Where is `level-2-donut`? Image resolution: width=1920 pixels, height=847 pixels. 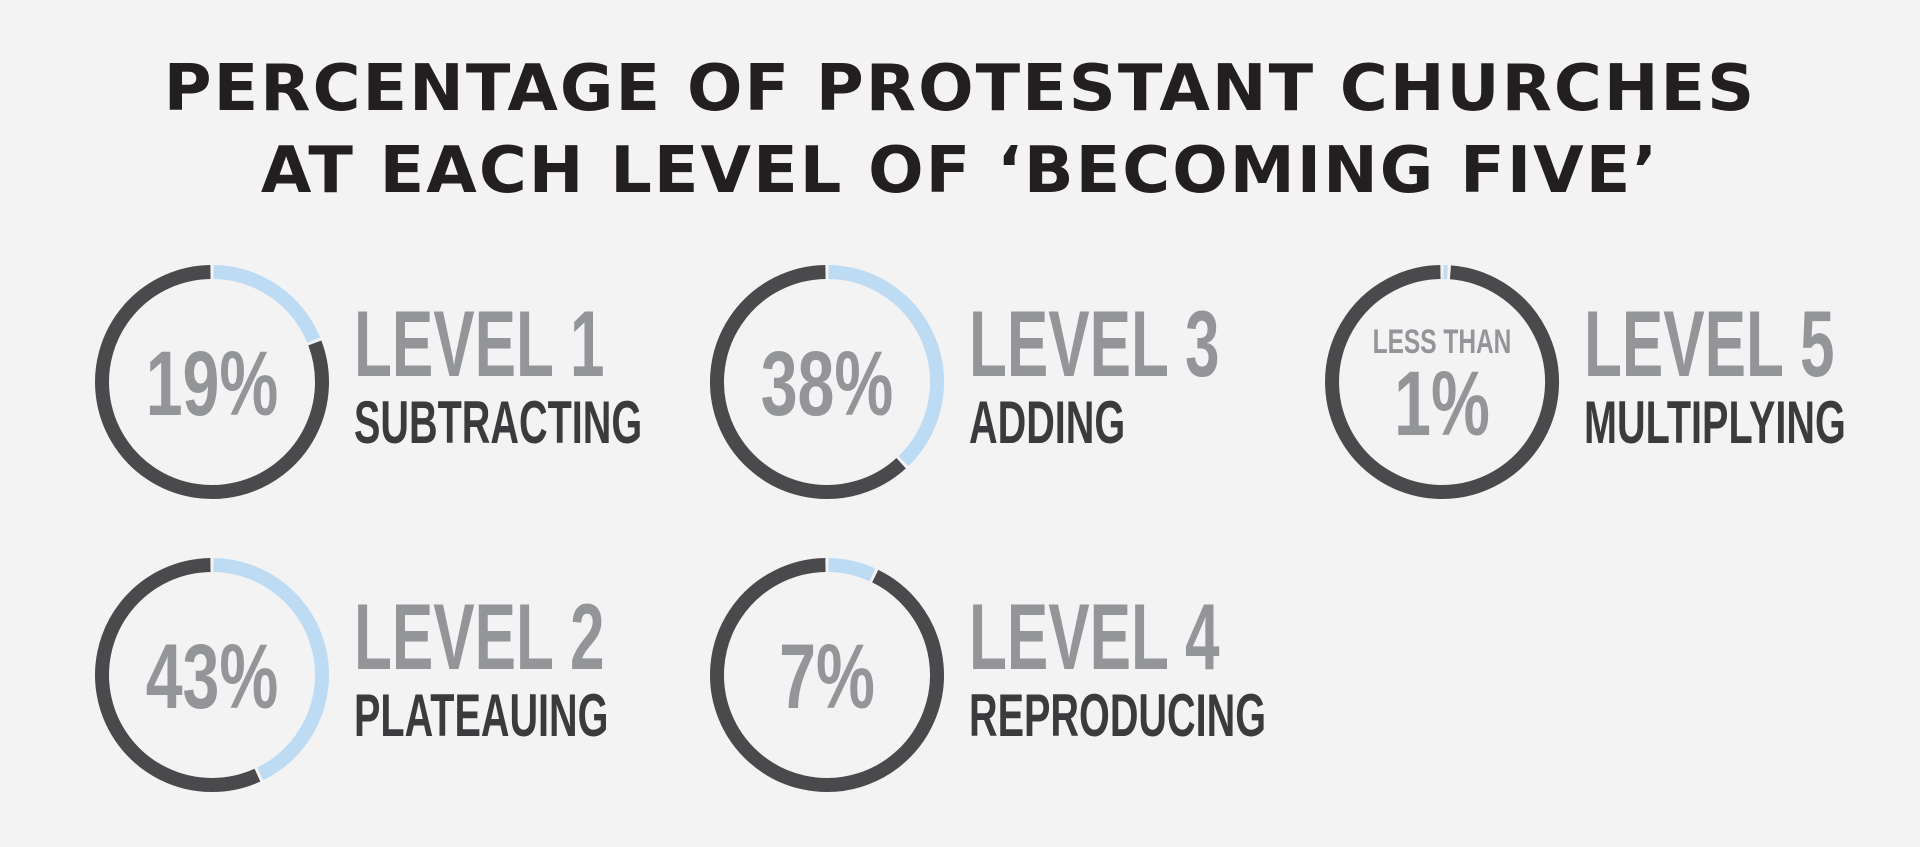
level-2-donut is located at coordinates (212, 675).